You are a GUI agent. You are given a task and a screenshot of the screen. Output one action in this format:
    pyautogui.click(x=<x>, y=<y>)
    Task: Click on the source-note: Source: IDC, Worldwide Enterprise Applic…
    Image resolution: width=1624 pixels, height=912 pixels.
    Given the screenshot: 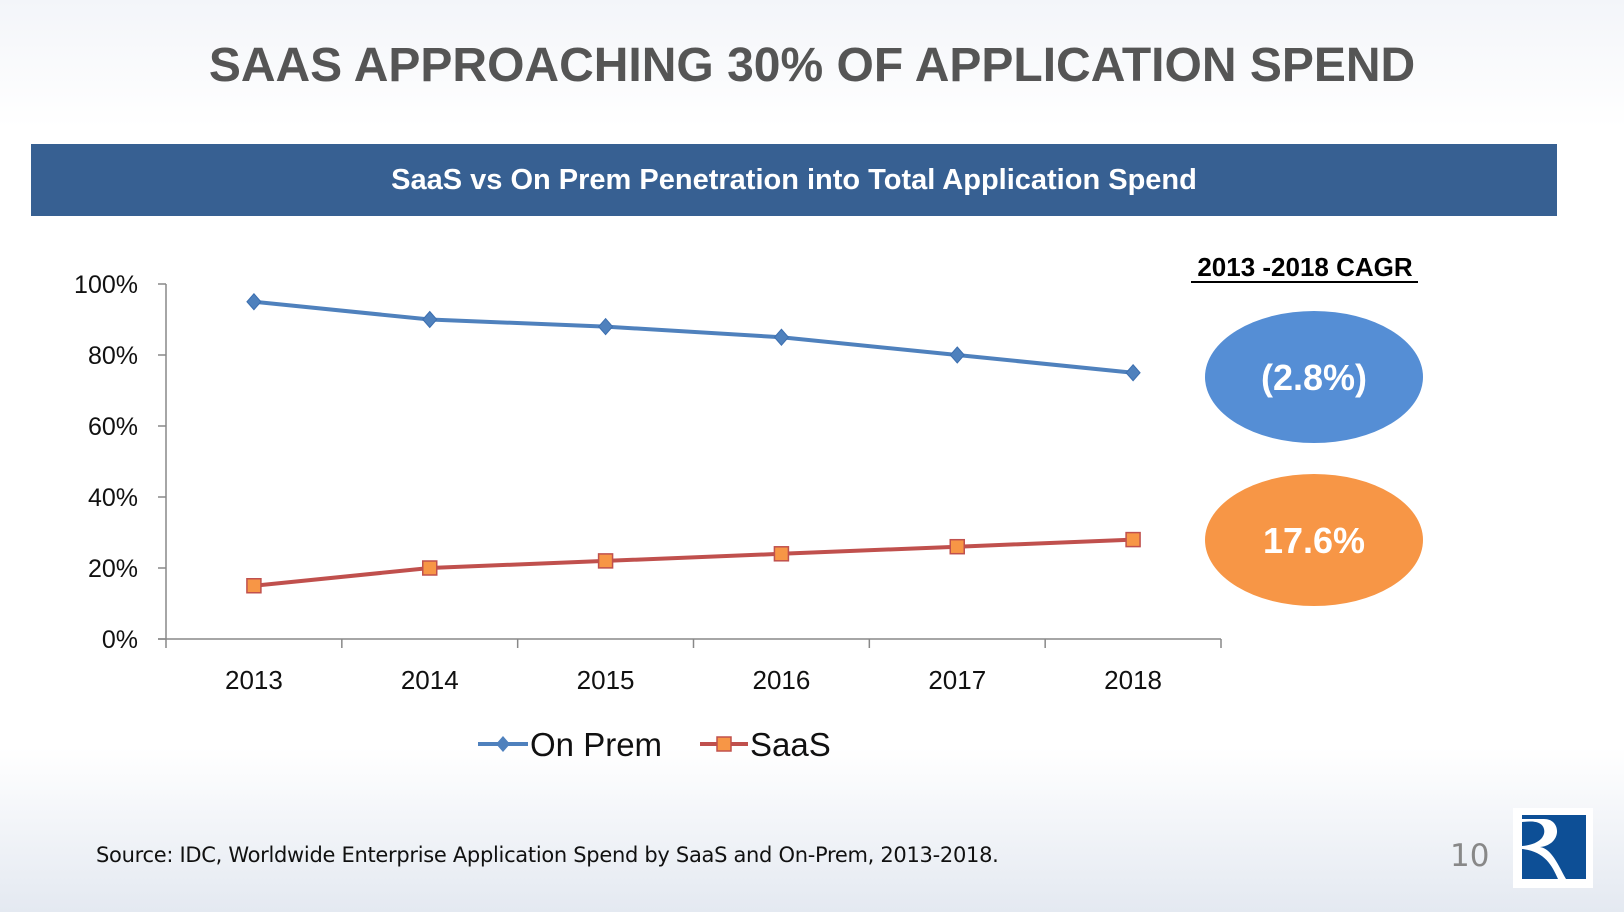 What is the action you would take?
    pyautogui.click(x=547, y=855)
    